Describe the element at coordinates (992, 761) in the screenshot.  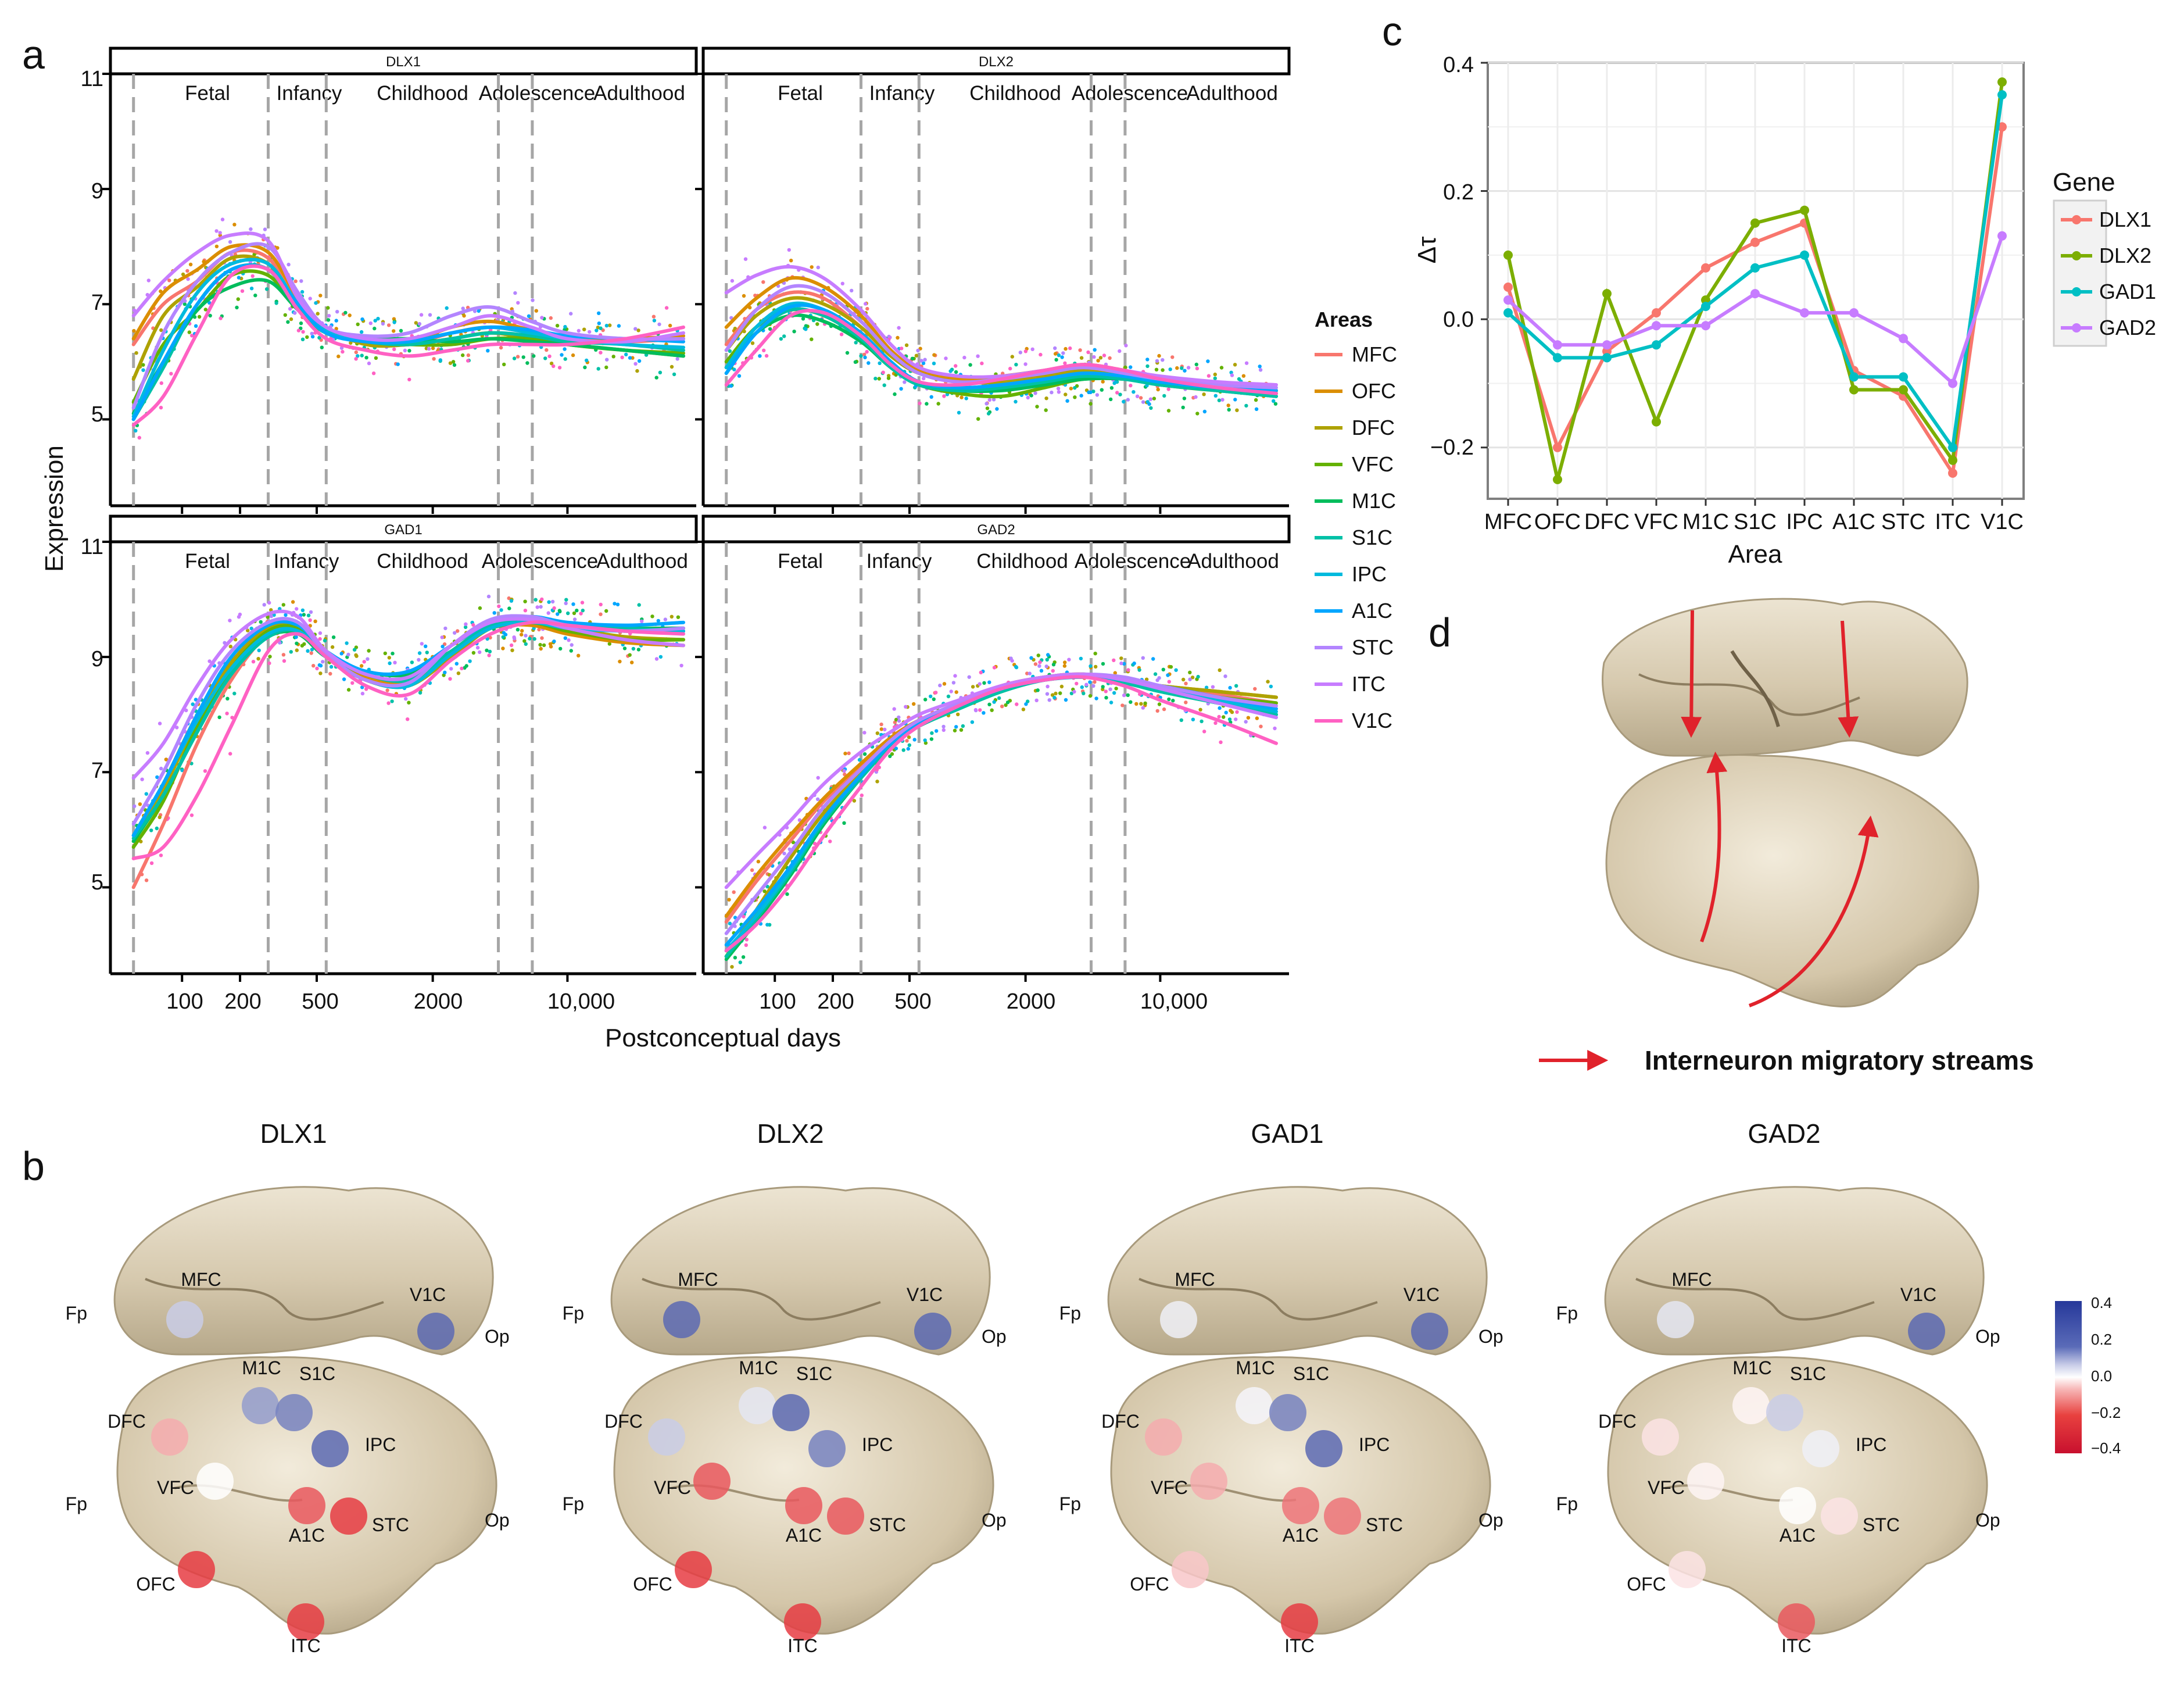
I see `facet-plot-area` at that location.